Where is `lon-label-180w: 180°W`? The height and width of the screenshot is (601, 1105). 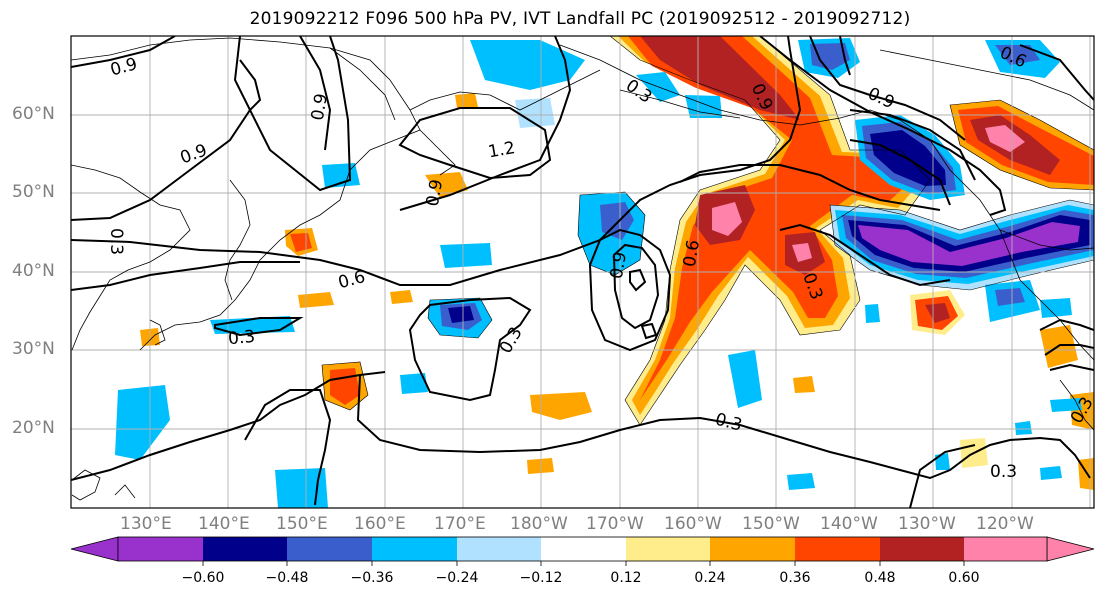 lon-label-180w: 180°W is located at coordinates (539, 524).